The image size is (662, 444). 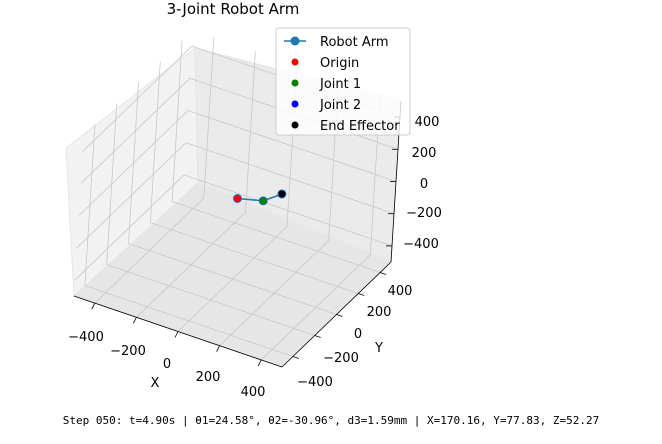 What do you see at coordinates (424, 213) in the screenshot?
I see `z-tick-label: −200` at bounding box center [424, 213].